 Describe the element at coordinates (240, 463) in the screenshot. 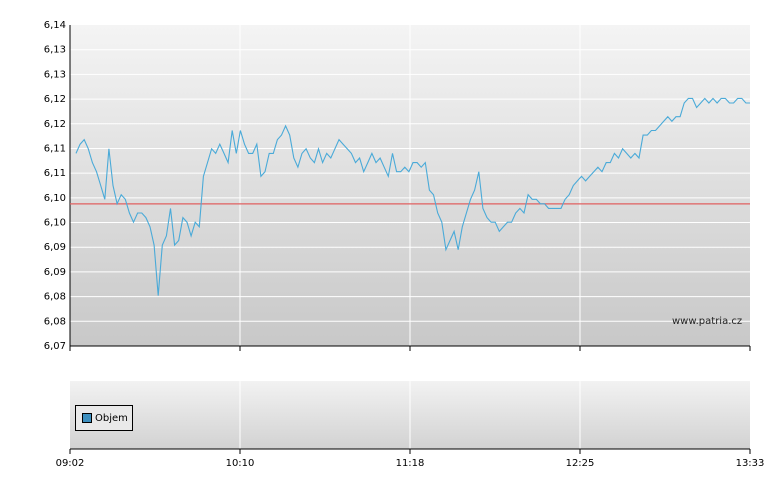

I see `x-tick-label: 10:10` at that location.